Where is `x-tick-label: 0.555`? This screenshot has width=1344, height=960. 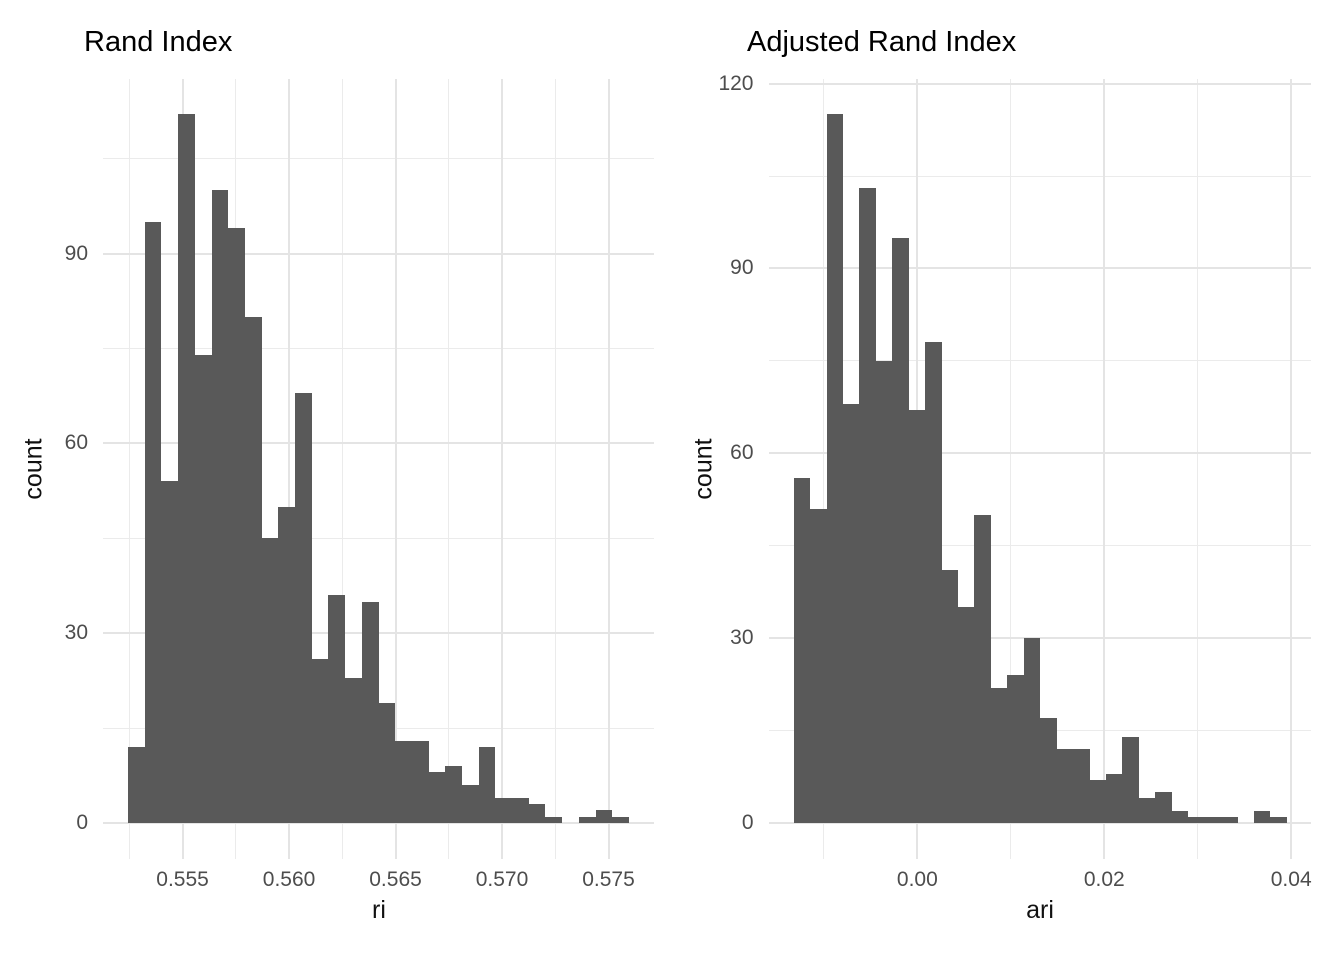 x-tick-label: 0.555 is located at coordinates (182, 879).